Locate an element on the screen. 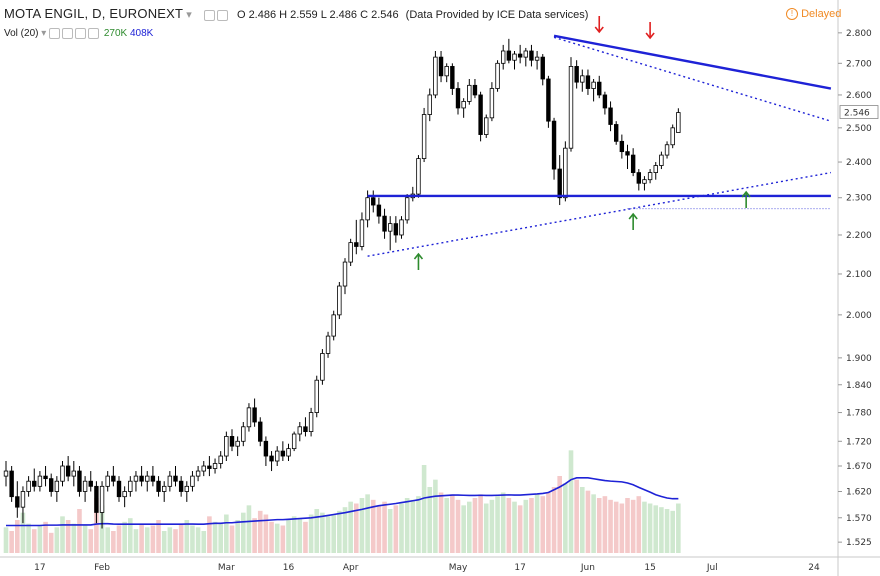 The image size is (880, 576). volume-add-icon is located at coordinates (81, 33).